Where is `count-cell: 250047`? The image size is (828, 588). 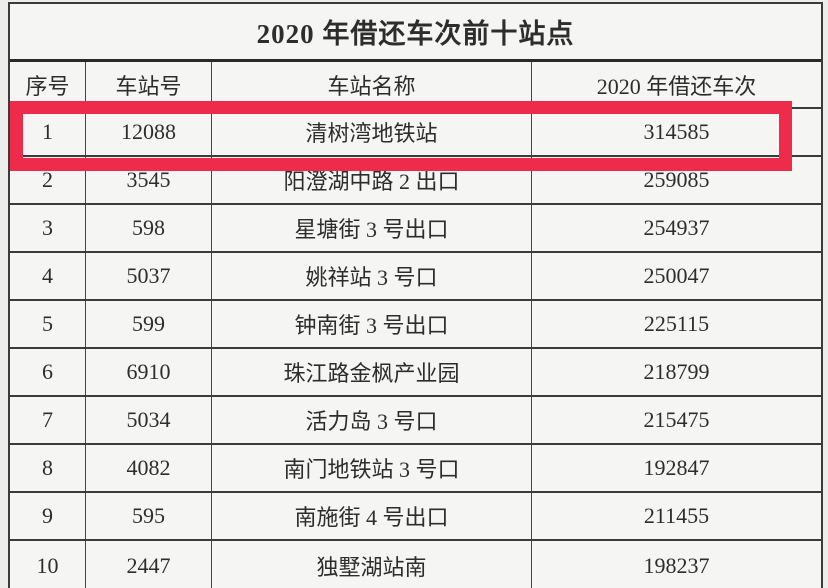 count-cell: 250047 is located at coordinates (676, 275).